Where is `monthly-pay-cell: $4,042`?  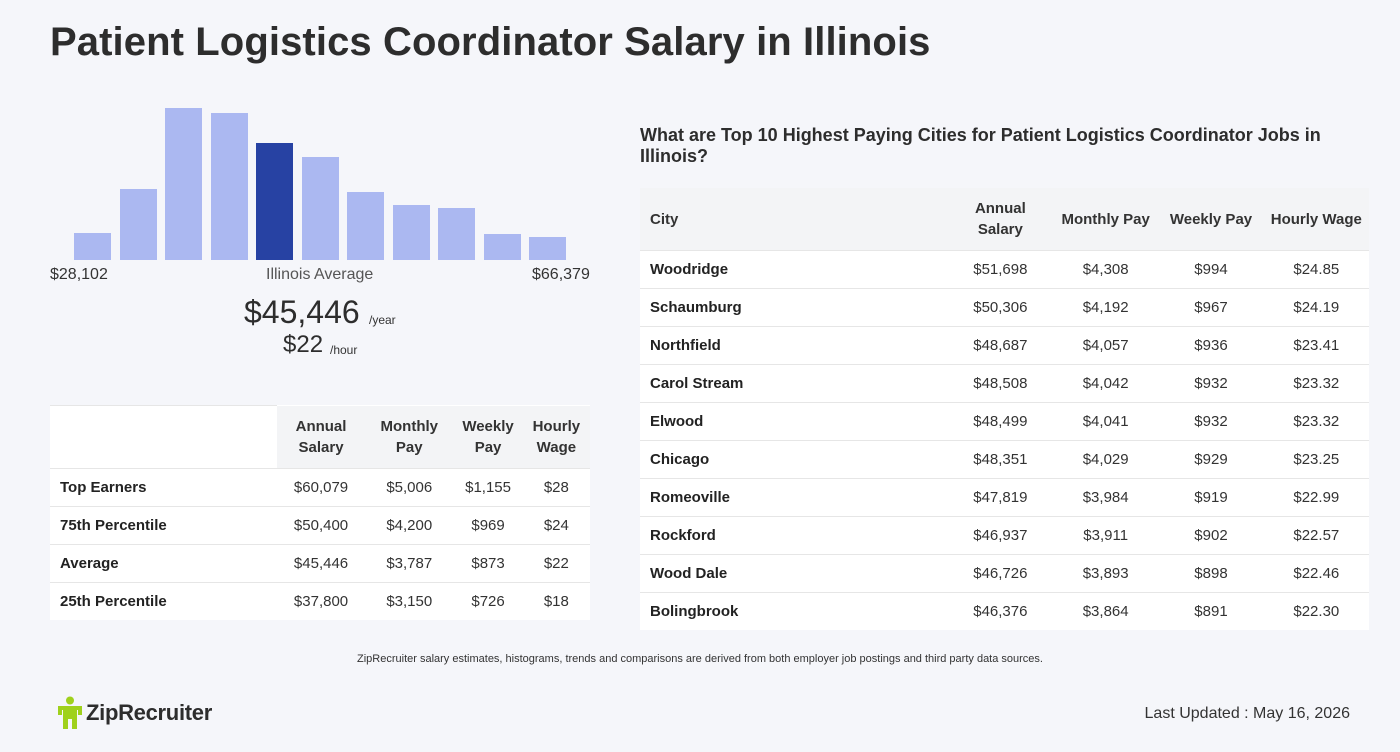
monthly-pay-cell: $4,042 is located at coordinates (1106, 383).